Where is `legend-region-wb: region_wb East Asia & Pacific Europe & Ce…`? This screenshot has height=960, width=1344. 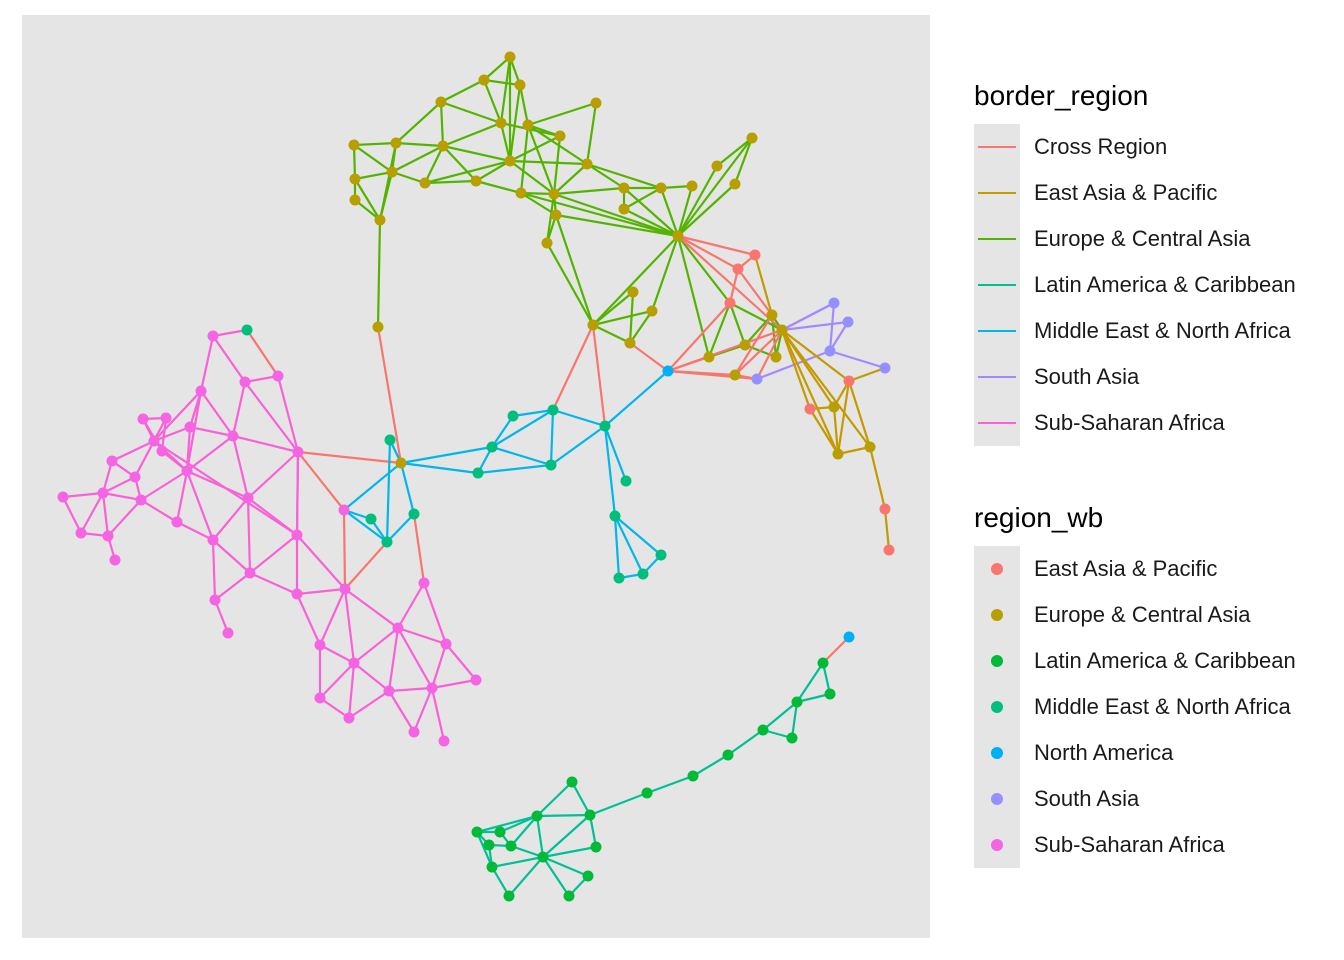 legend-region-wb: region_wb East Asia & Pacific Europe & Ce… is located at coordinates (1135, 684).